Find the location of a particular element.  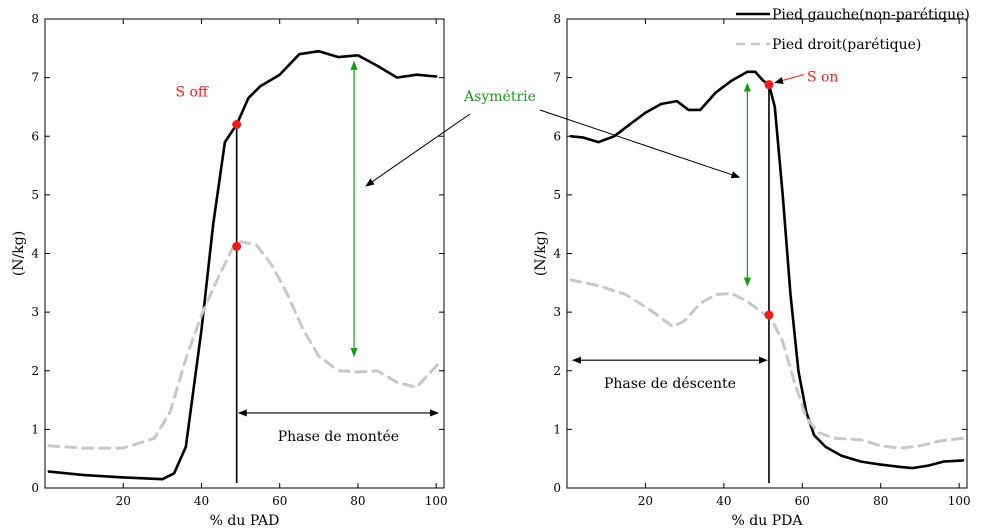

right-ytick-label: 2 is located at coordinates (557, 371).